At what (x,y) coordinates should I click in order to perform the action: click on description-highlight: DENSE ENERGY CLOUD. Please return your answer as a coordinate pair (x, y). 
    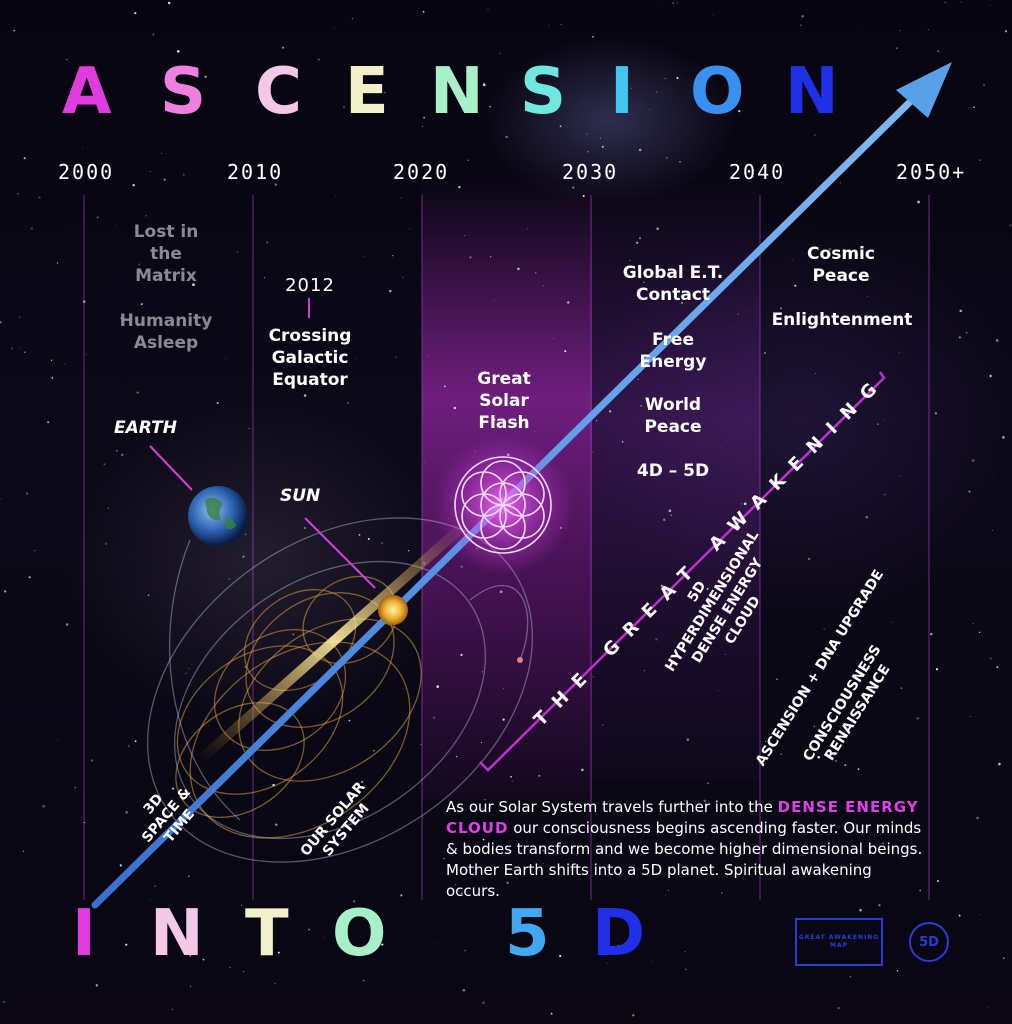
    Looking at the image, I should click on (682, 817).